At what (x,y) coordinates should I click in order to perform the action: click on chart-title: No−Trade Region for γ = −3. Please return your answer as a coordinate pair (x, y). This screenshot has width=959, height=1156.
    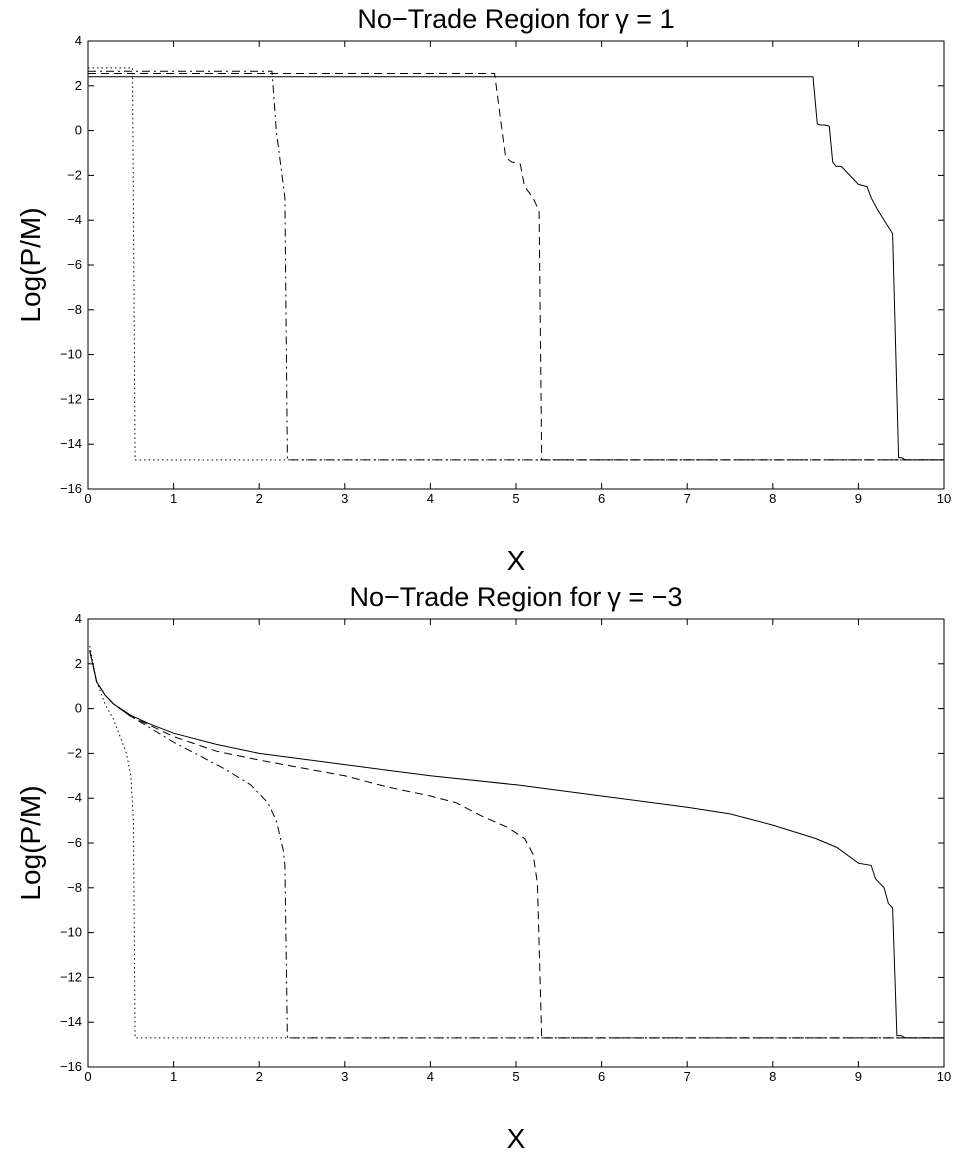
    Looking at the image, I should click on (516, 597).